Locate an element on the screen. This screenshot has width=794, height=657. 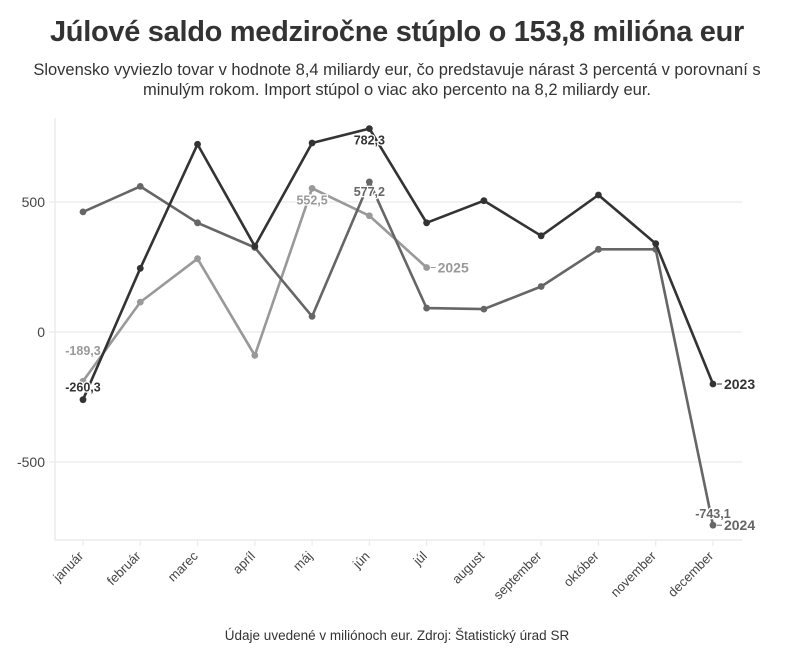
x-tick-label: marec is located at coordinates (183, 566).